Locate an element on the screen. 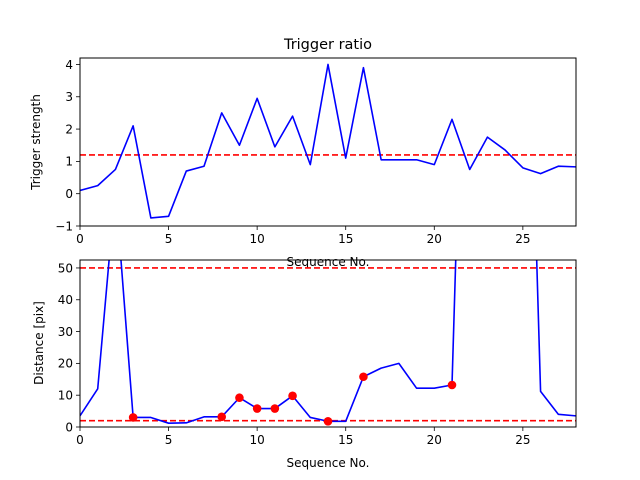 The height and width of the screenshot is (480, 640). y-tick-label: 1 is located at coordinates (69, 162).